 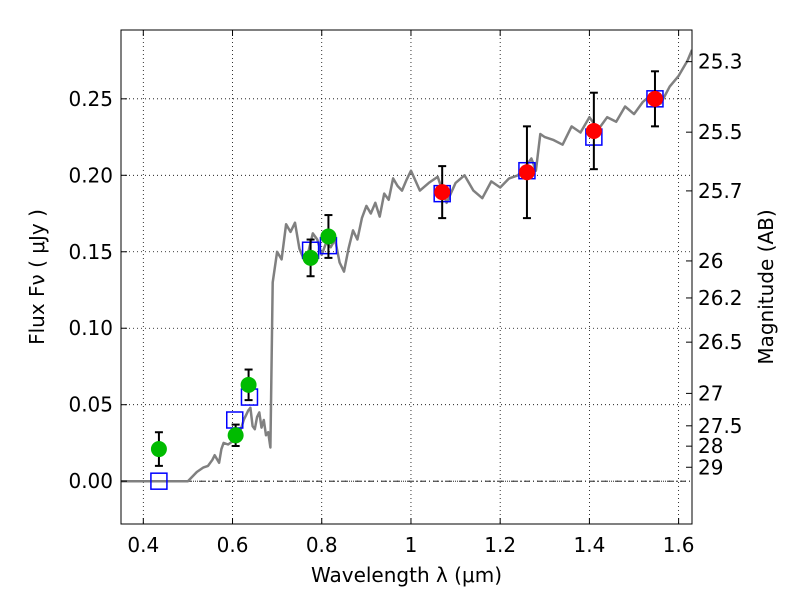 What do you see at coordinates (500, 545) in the screenshot?
I see `x-tick-label: 1.2` at bounding box center [500, 545].